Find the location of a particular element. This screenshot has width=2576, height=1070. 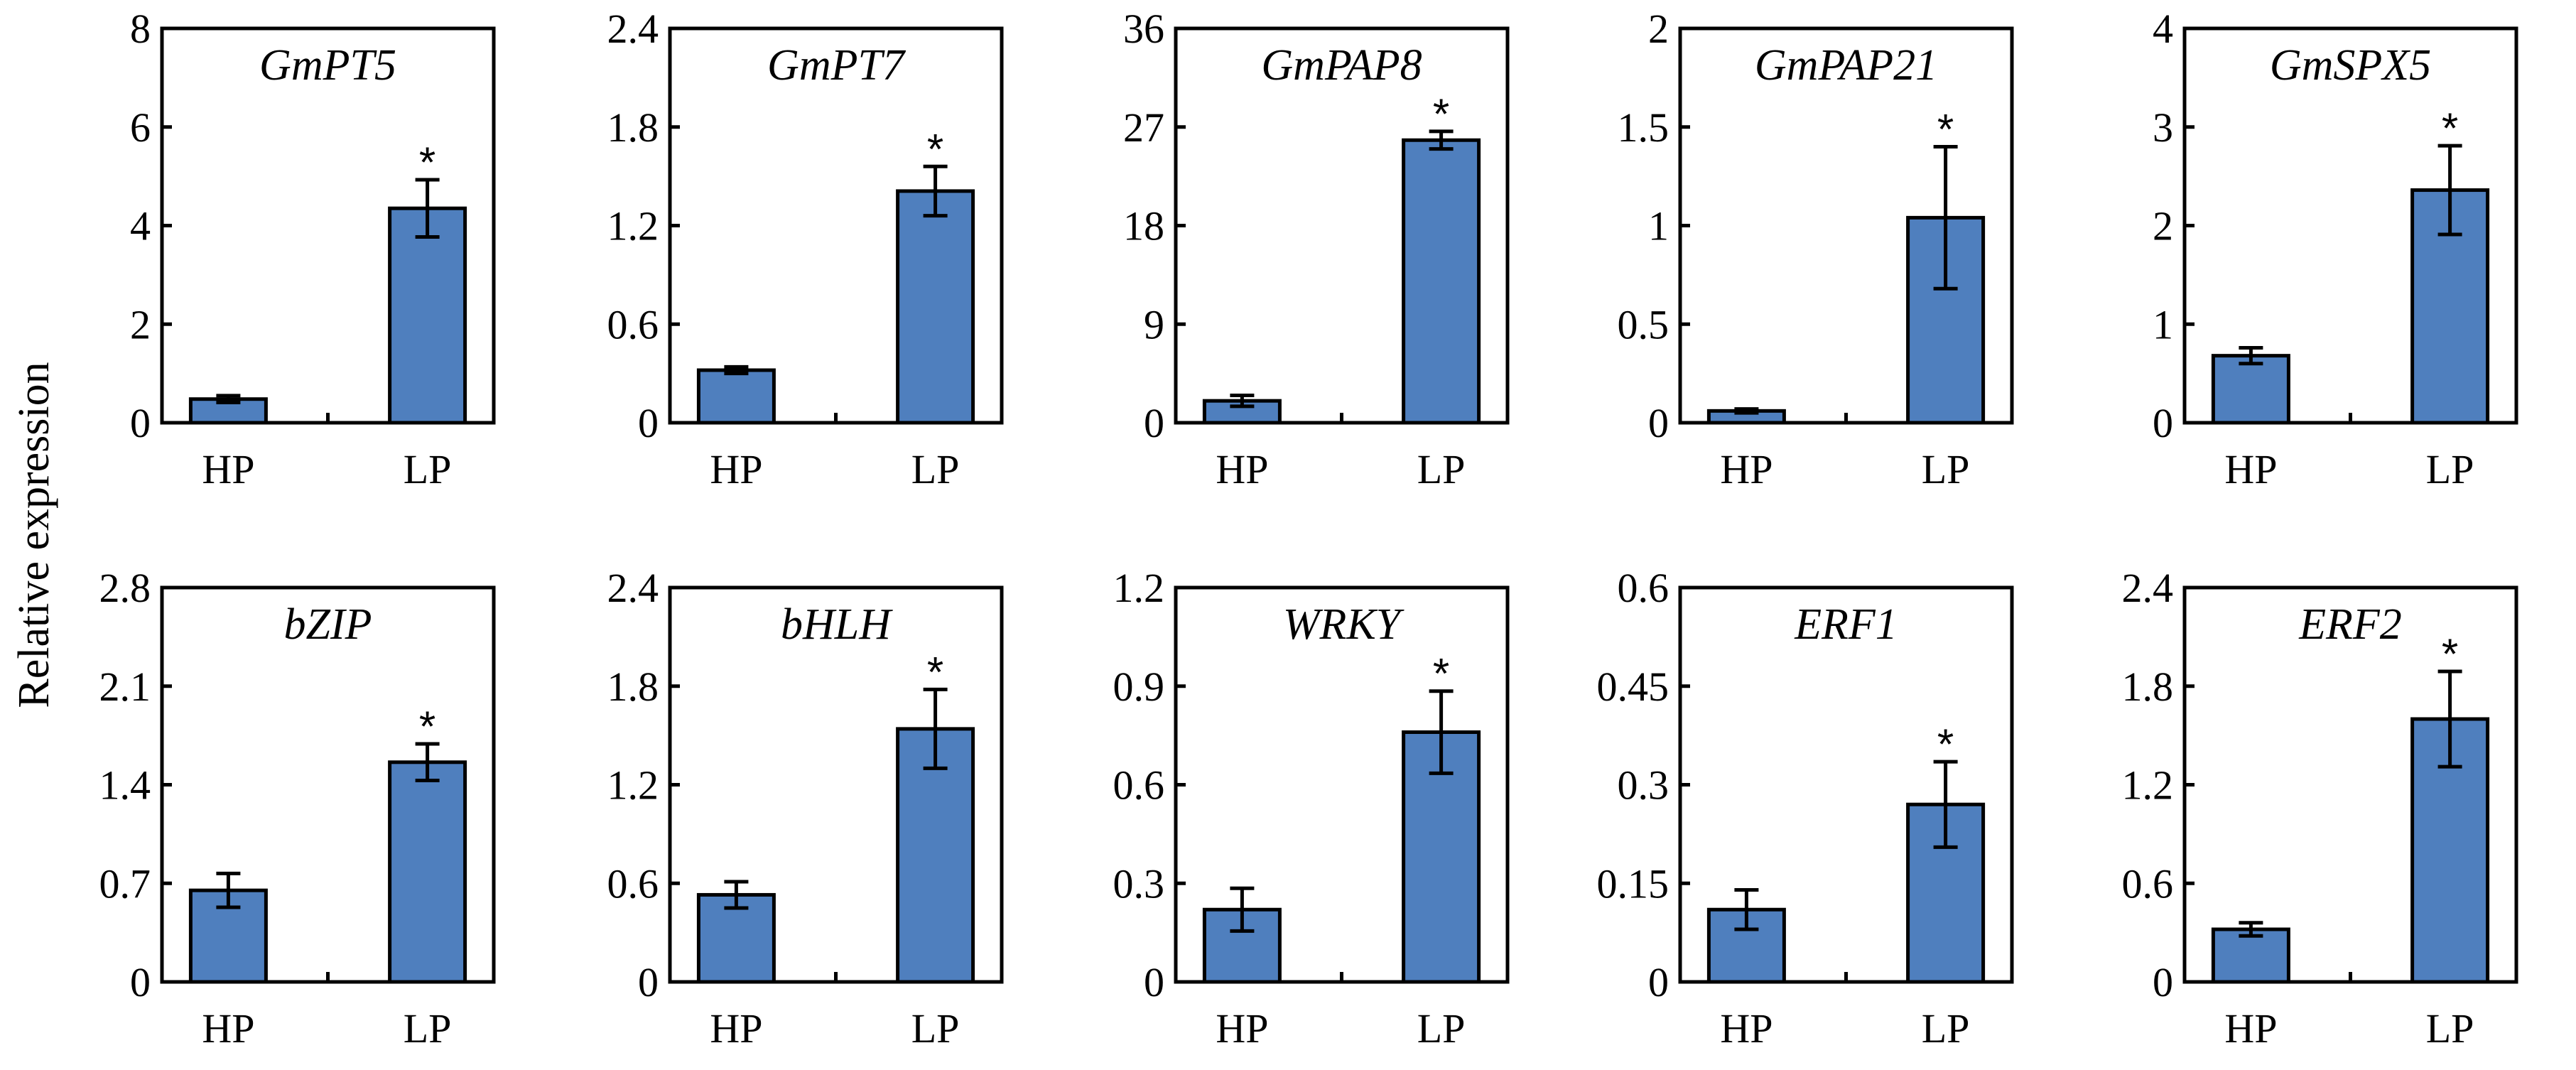

panel-title: WRKY is located at coordinates (1344, 624).